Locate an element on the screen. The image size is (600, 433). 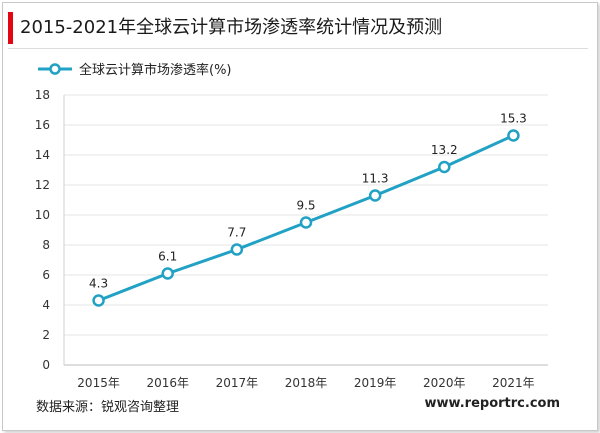
y-tick-label: 8 is located at coordinates (46, 245).